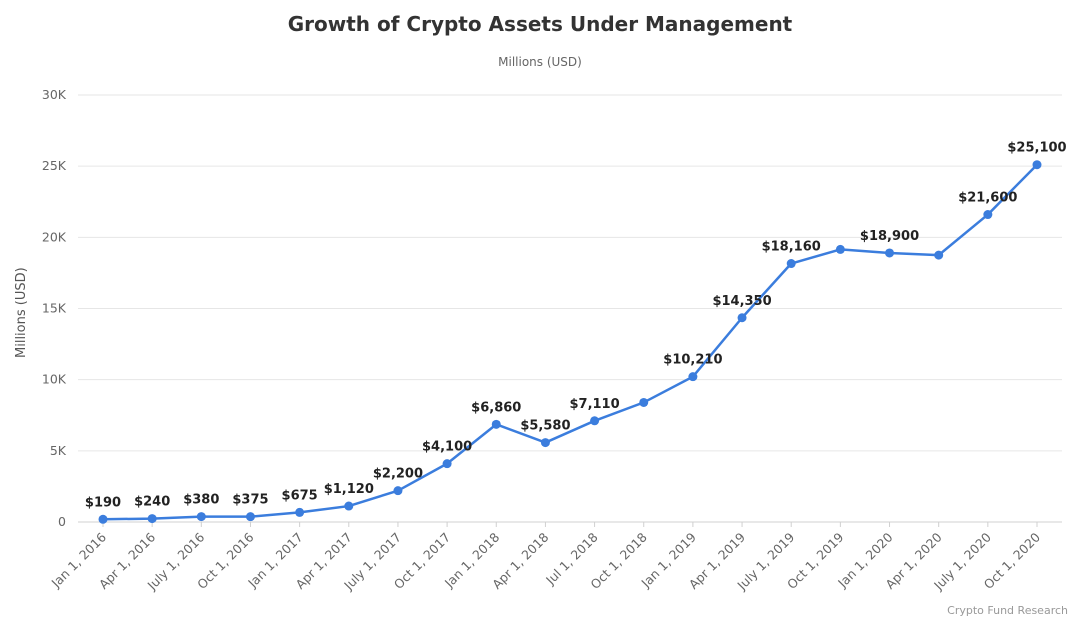 The width and height of the screenshot is (1080, 622). Describe the element at coordinates (250, 500) in the screenshot. I see `data-point-label: $375` at that location.